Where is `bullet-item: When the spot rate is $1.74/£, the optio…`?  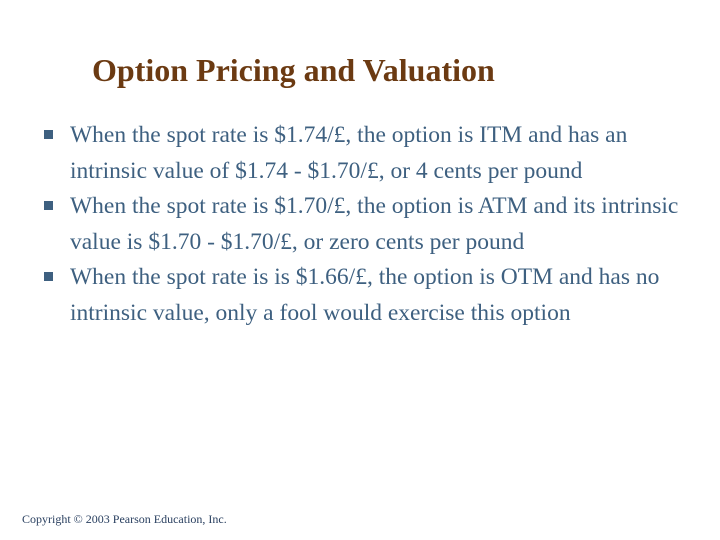 bullet-item: When the spot rate is $1.74/£, the optio… is located at coordinates (364, 153).